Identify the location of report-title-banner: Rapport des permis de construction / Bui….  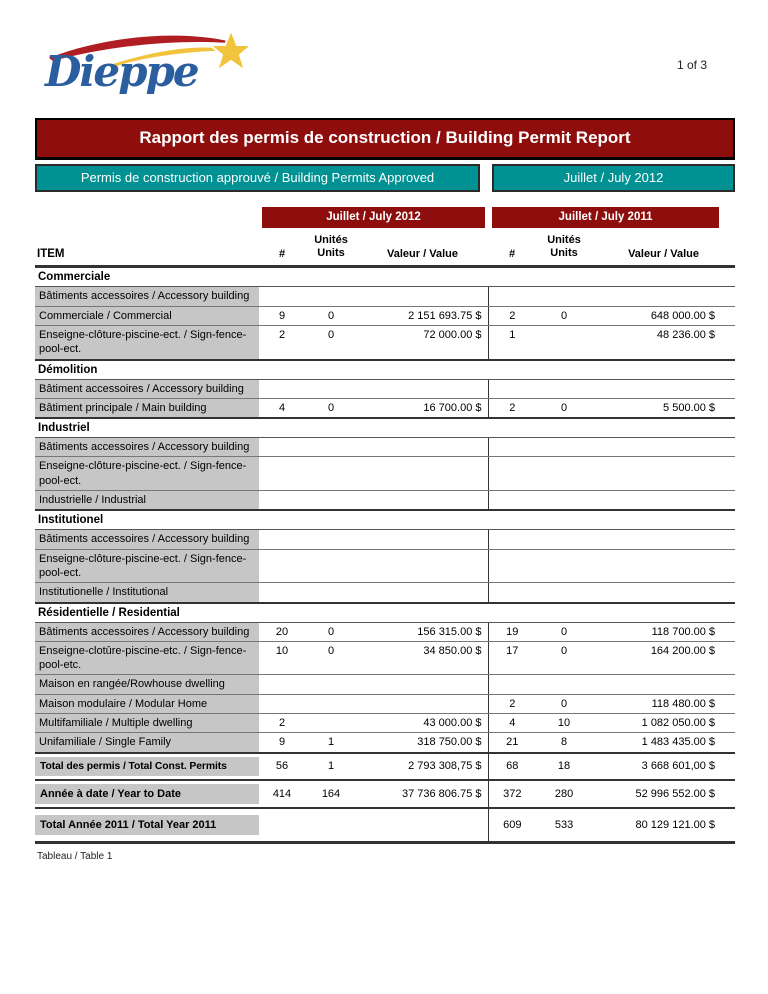
(385, 139).